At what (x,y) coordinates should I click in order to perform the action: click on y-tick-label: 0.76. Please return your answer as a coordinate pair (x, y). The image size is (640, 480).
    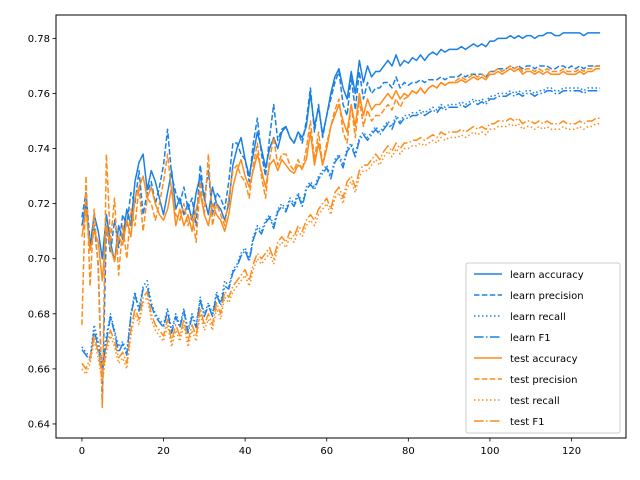
    Looking at the image, I should click on (39, 94).